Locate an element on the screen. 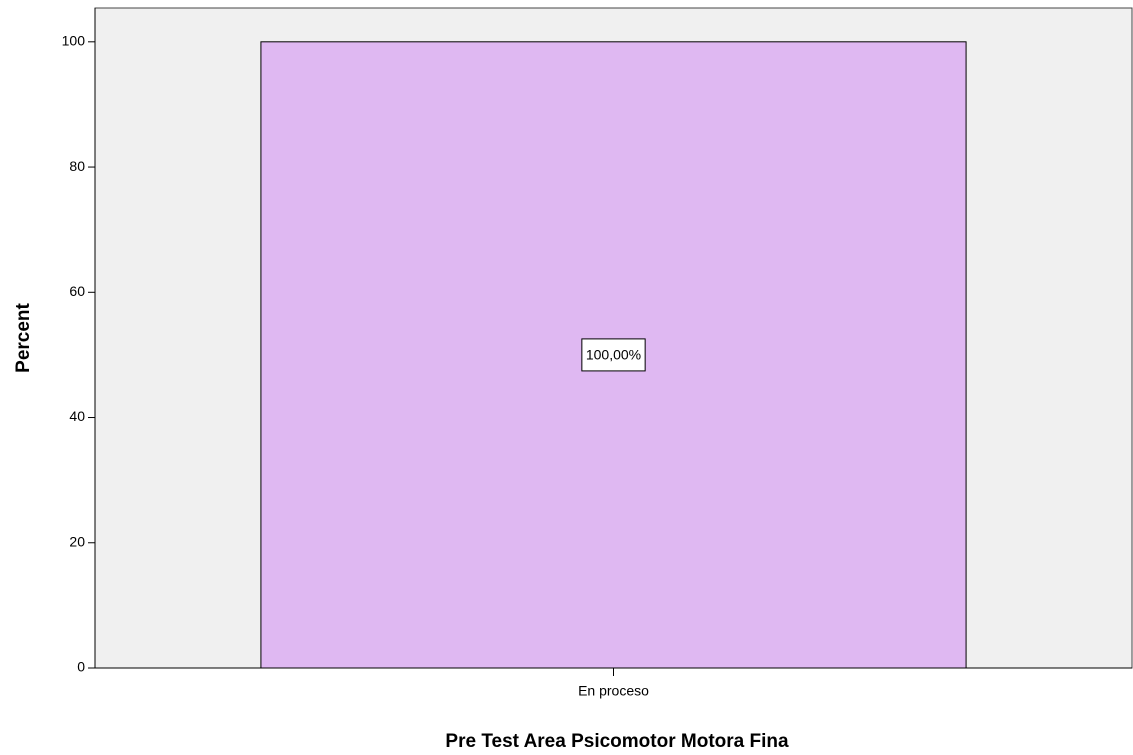  x-axis-title: Pre Test Area Psicomotor Motora Fina is located at coordinates (617, 741).